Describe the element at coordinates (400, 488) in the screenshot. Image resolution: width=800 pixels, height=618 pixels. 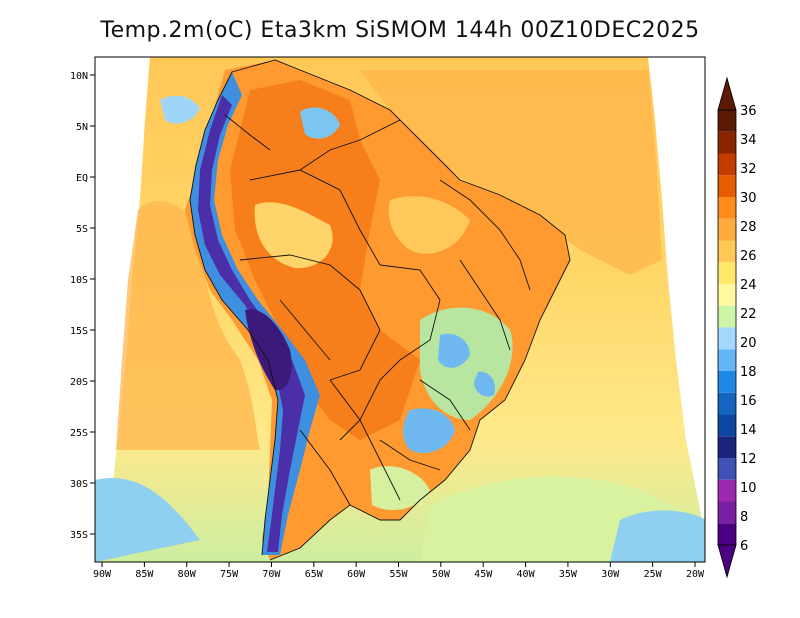
I see `rio-grande-mild` at that location.